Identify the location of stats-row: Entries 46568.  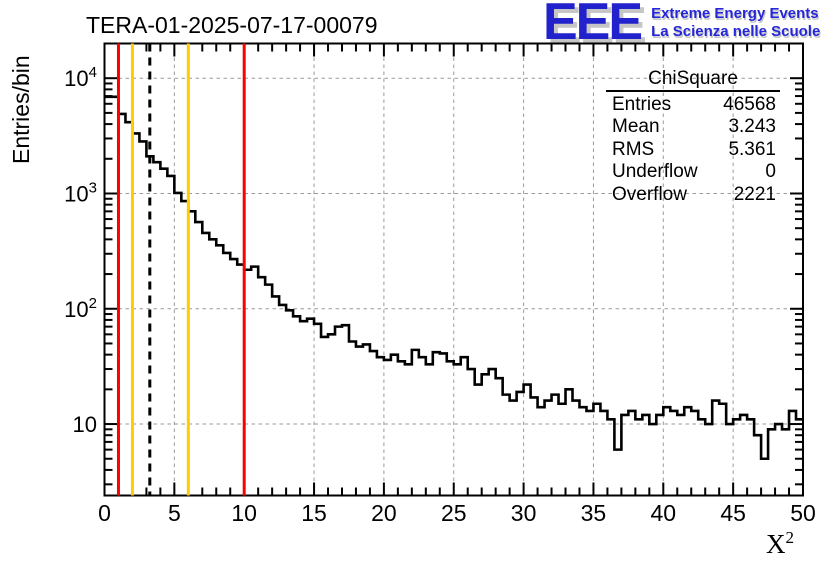
(693, 105).